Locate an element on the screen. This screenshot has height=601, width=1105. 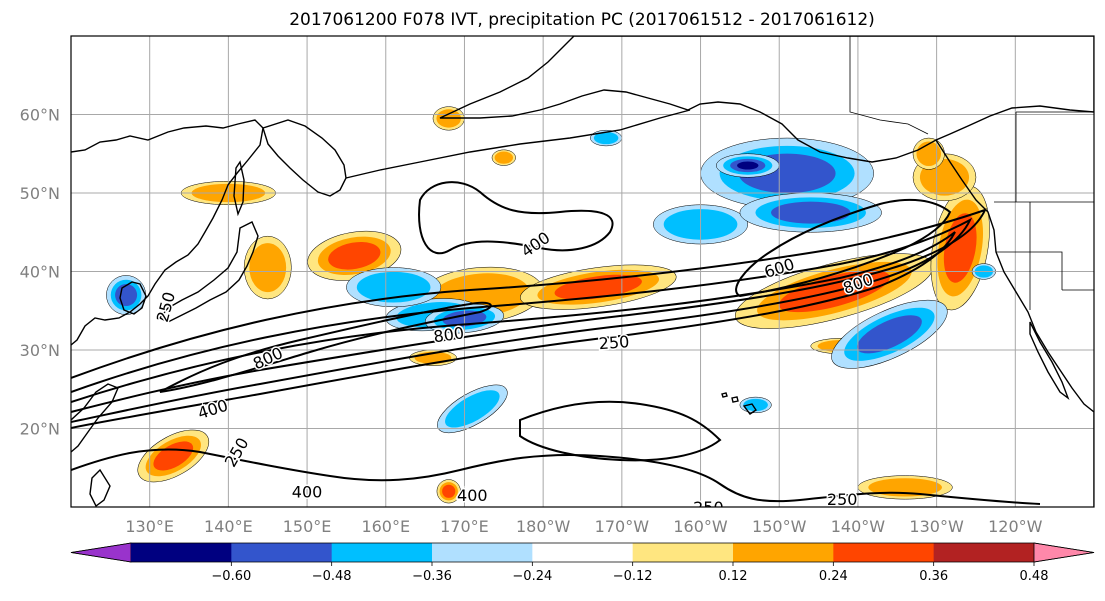
coastline-japan is located at coordinates (208, 272).